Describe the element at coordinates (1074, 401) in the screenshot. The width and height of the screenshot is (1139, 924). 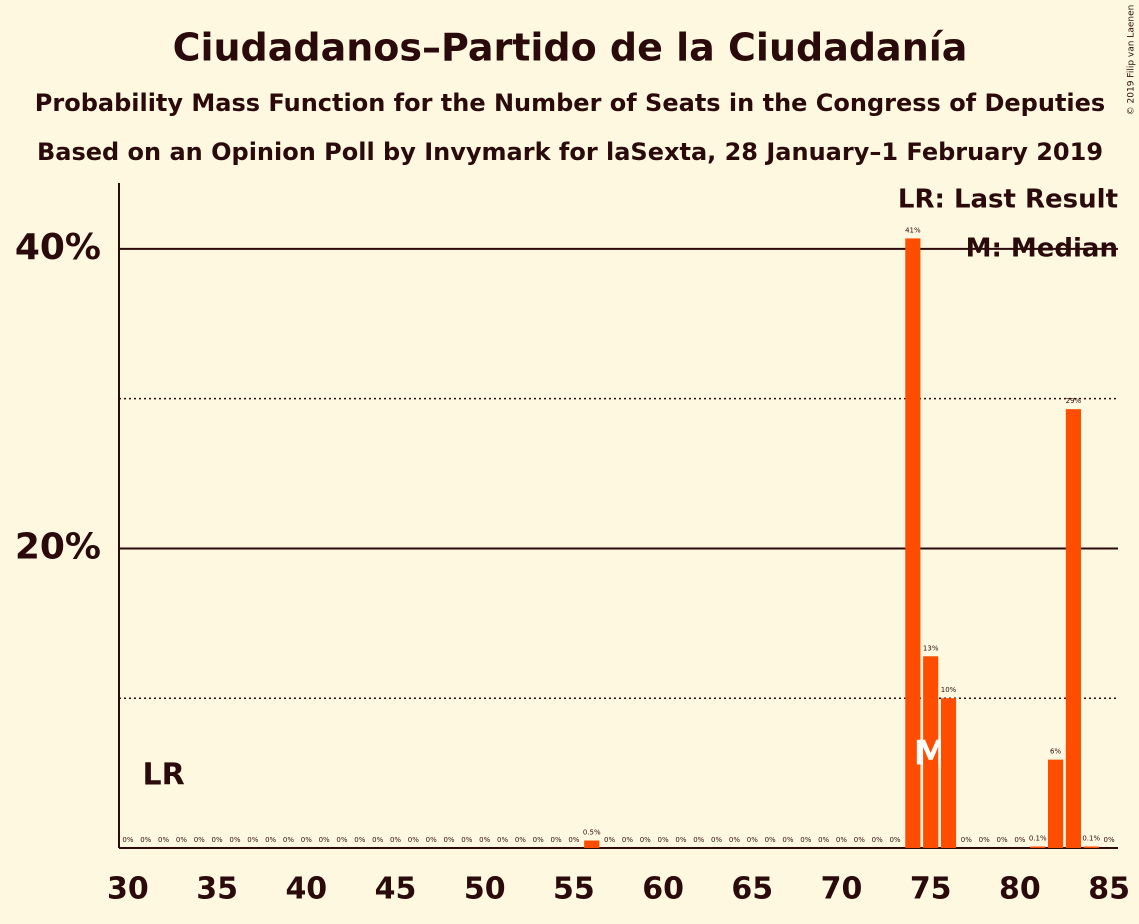
I see `value-label: 29%` at that location.